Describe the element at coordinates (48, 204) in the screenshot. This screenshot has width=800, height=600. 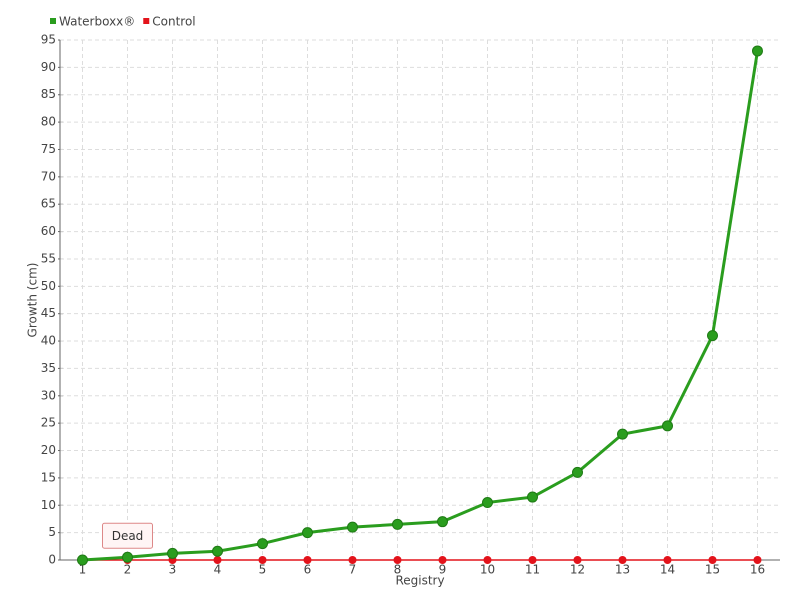
I see `y-tick-label: 65` at that location.